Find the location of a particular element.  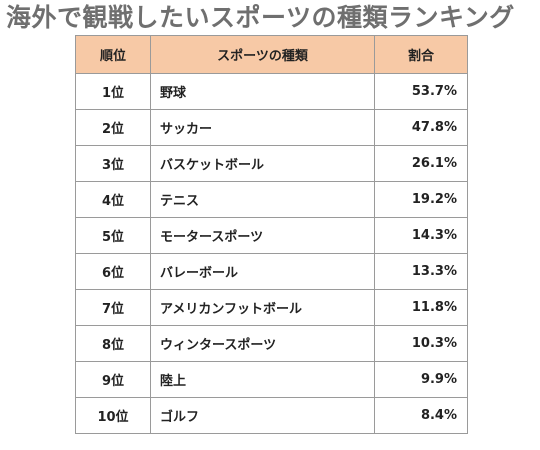

table-row: 9位 陸上 9.9% is located at coordinates (271, 379).